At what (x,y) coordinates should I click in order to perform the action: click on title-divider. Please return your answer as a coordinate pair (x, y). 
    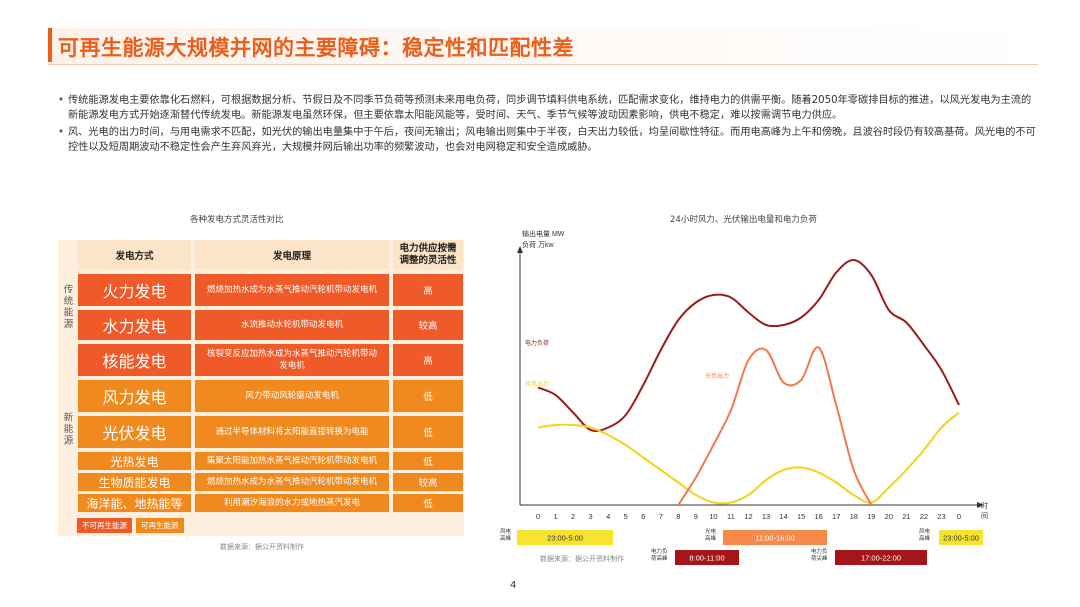
    Looking at the image, I should click on (543, 64).